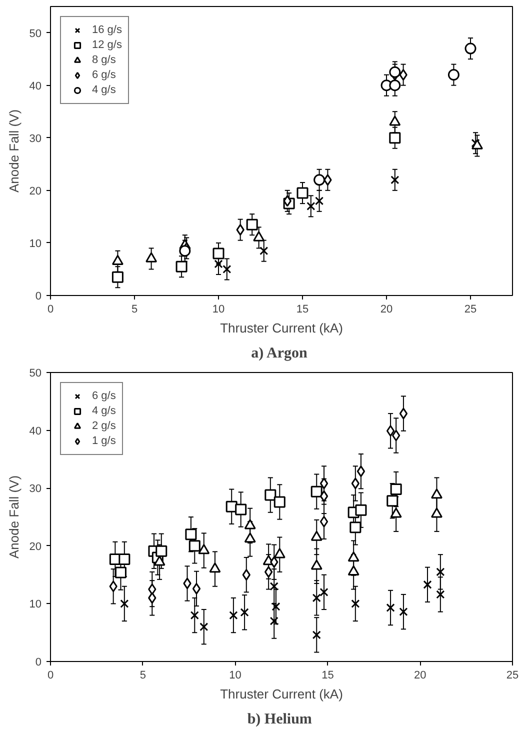  Describe the element at coordinates (279, 354) in the screenshot. I see `text: a) Argon` at that location.